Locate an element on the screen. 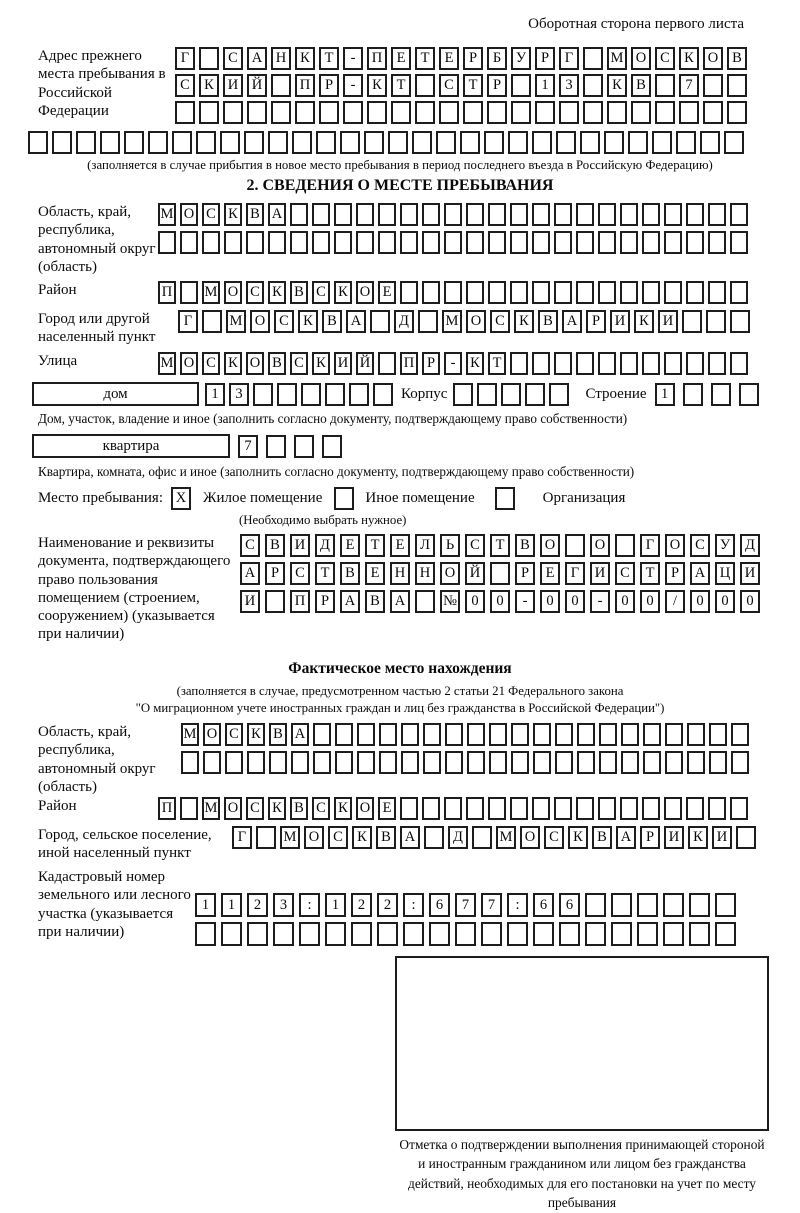 The height and width of the screenshot is (1213, 800). char-cell: : is located at coordinates (413, 905).